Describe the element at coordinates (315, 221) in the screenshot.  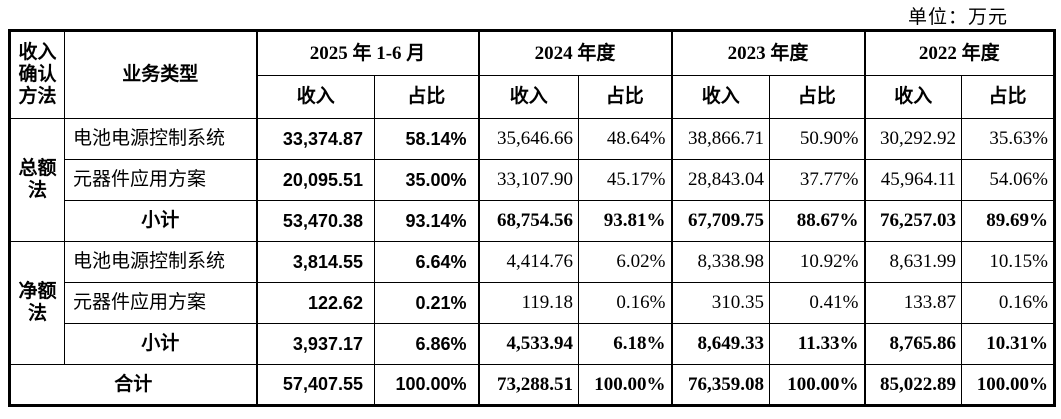
I see `revenue-value: 53,470.38` at that location.